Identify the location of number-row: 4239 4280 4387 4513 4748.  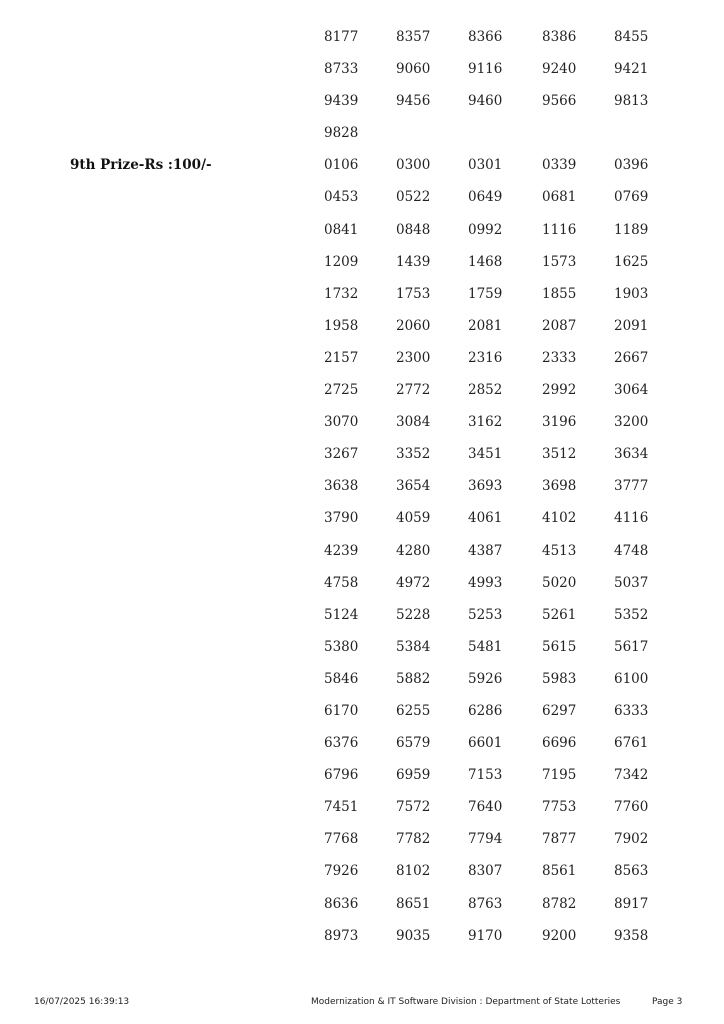
(362, 551).